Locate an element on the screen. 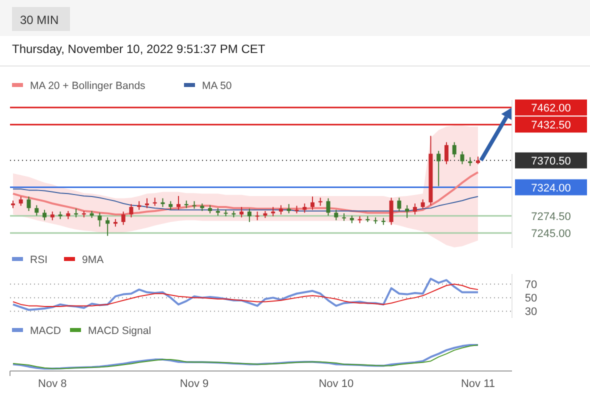 The image size is (590, 400). legend-label: 9MA is located at coordinates (93, 260).